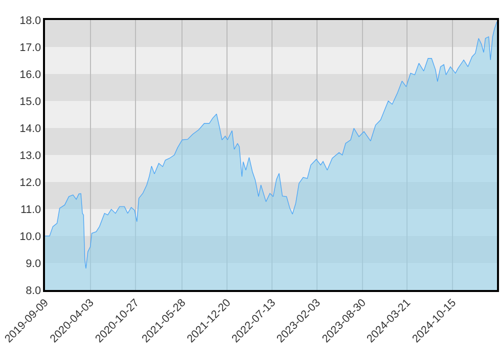  Describe the element at coordinates (31, 128) in the screenshot. I see `y-tick-label: 14.0` at that location.